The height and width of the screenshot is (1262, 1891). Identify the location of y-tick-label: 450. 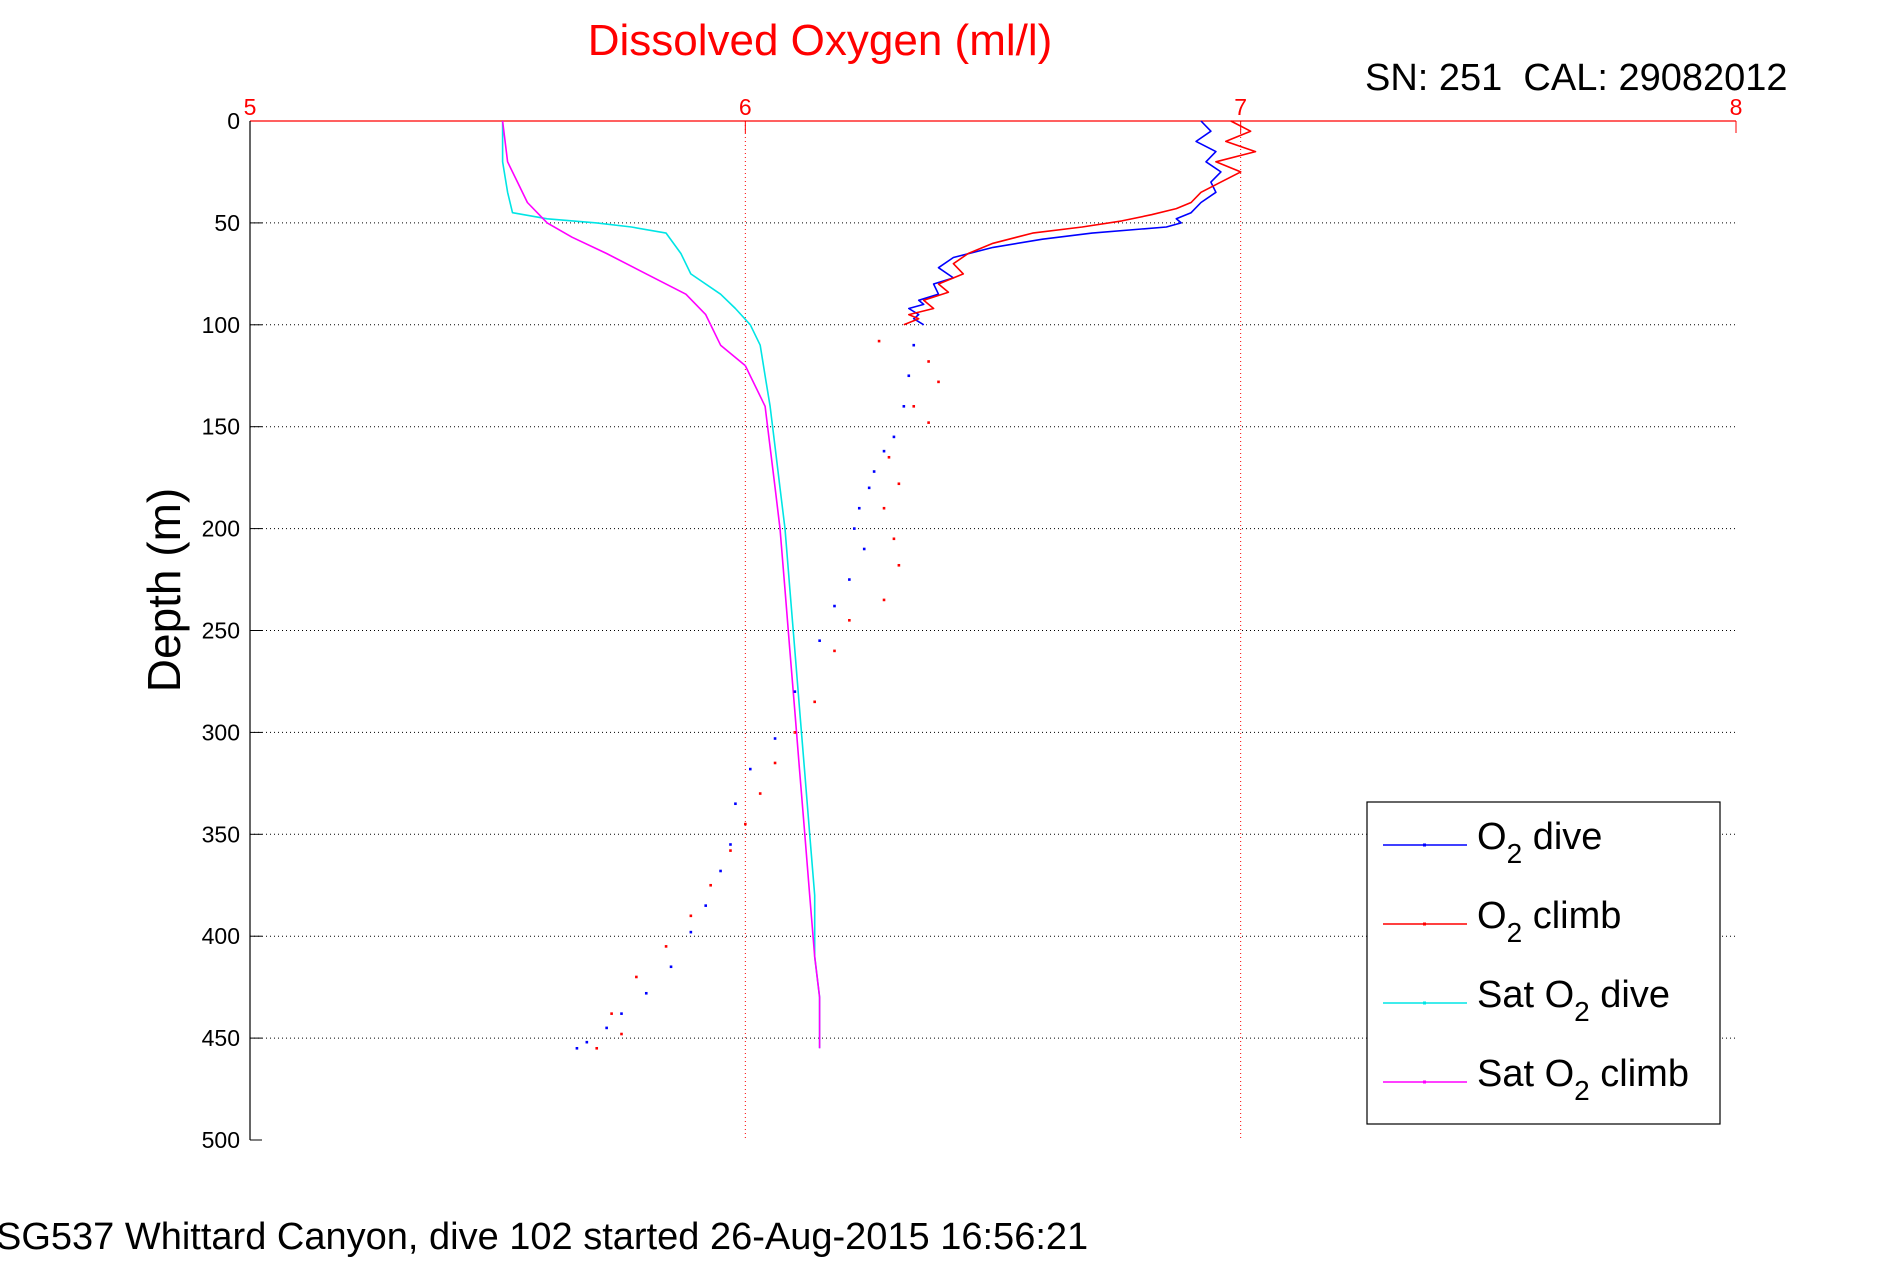
(221, 1038).